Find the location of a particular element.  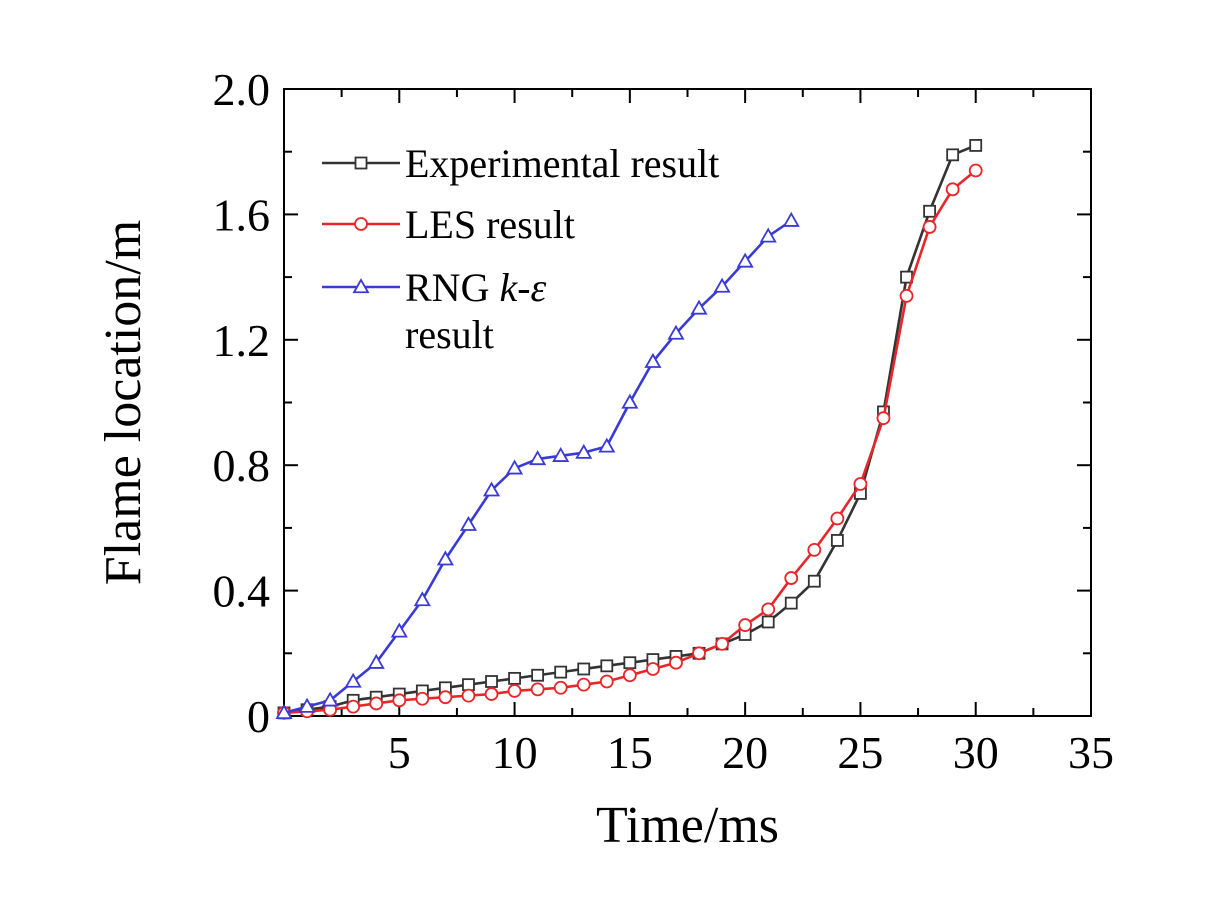

legend-marker-square is located at coordinates (361, 163).